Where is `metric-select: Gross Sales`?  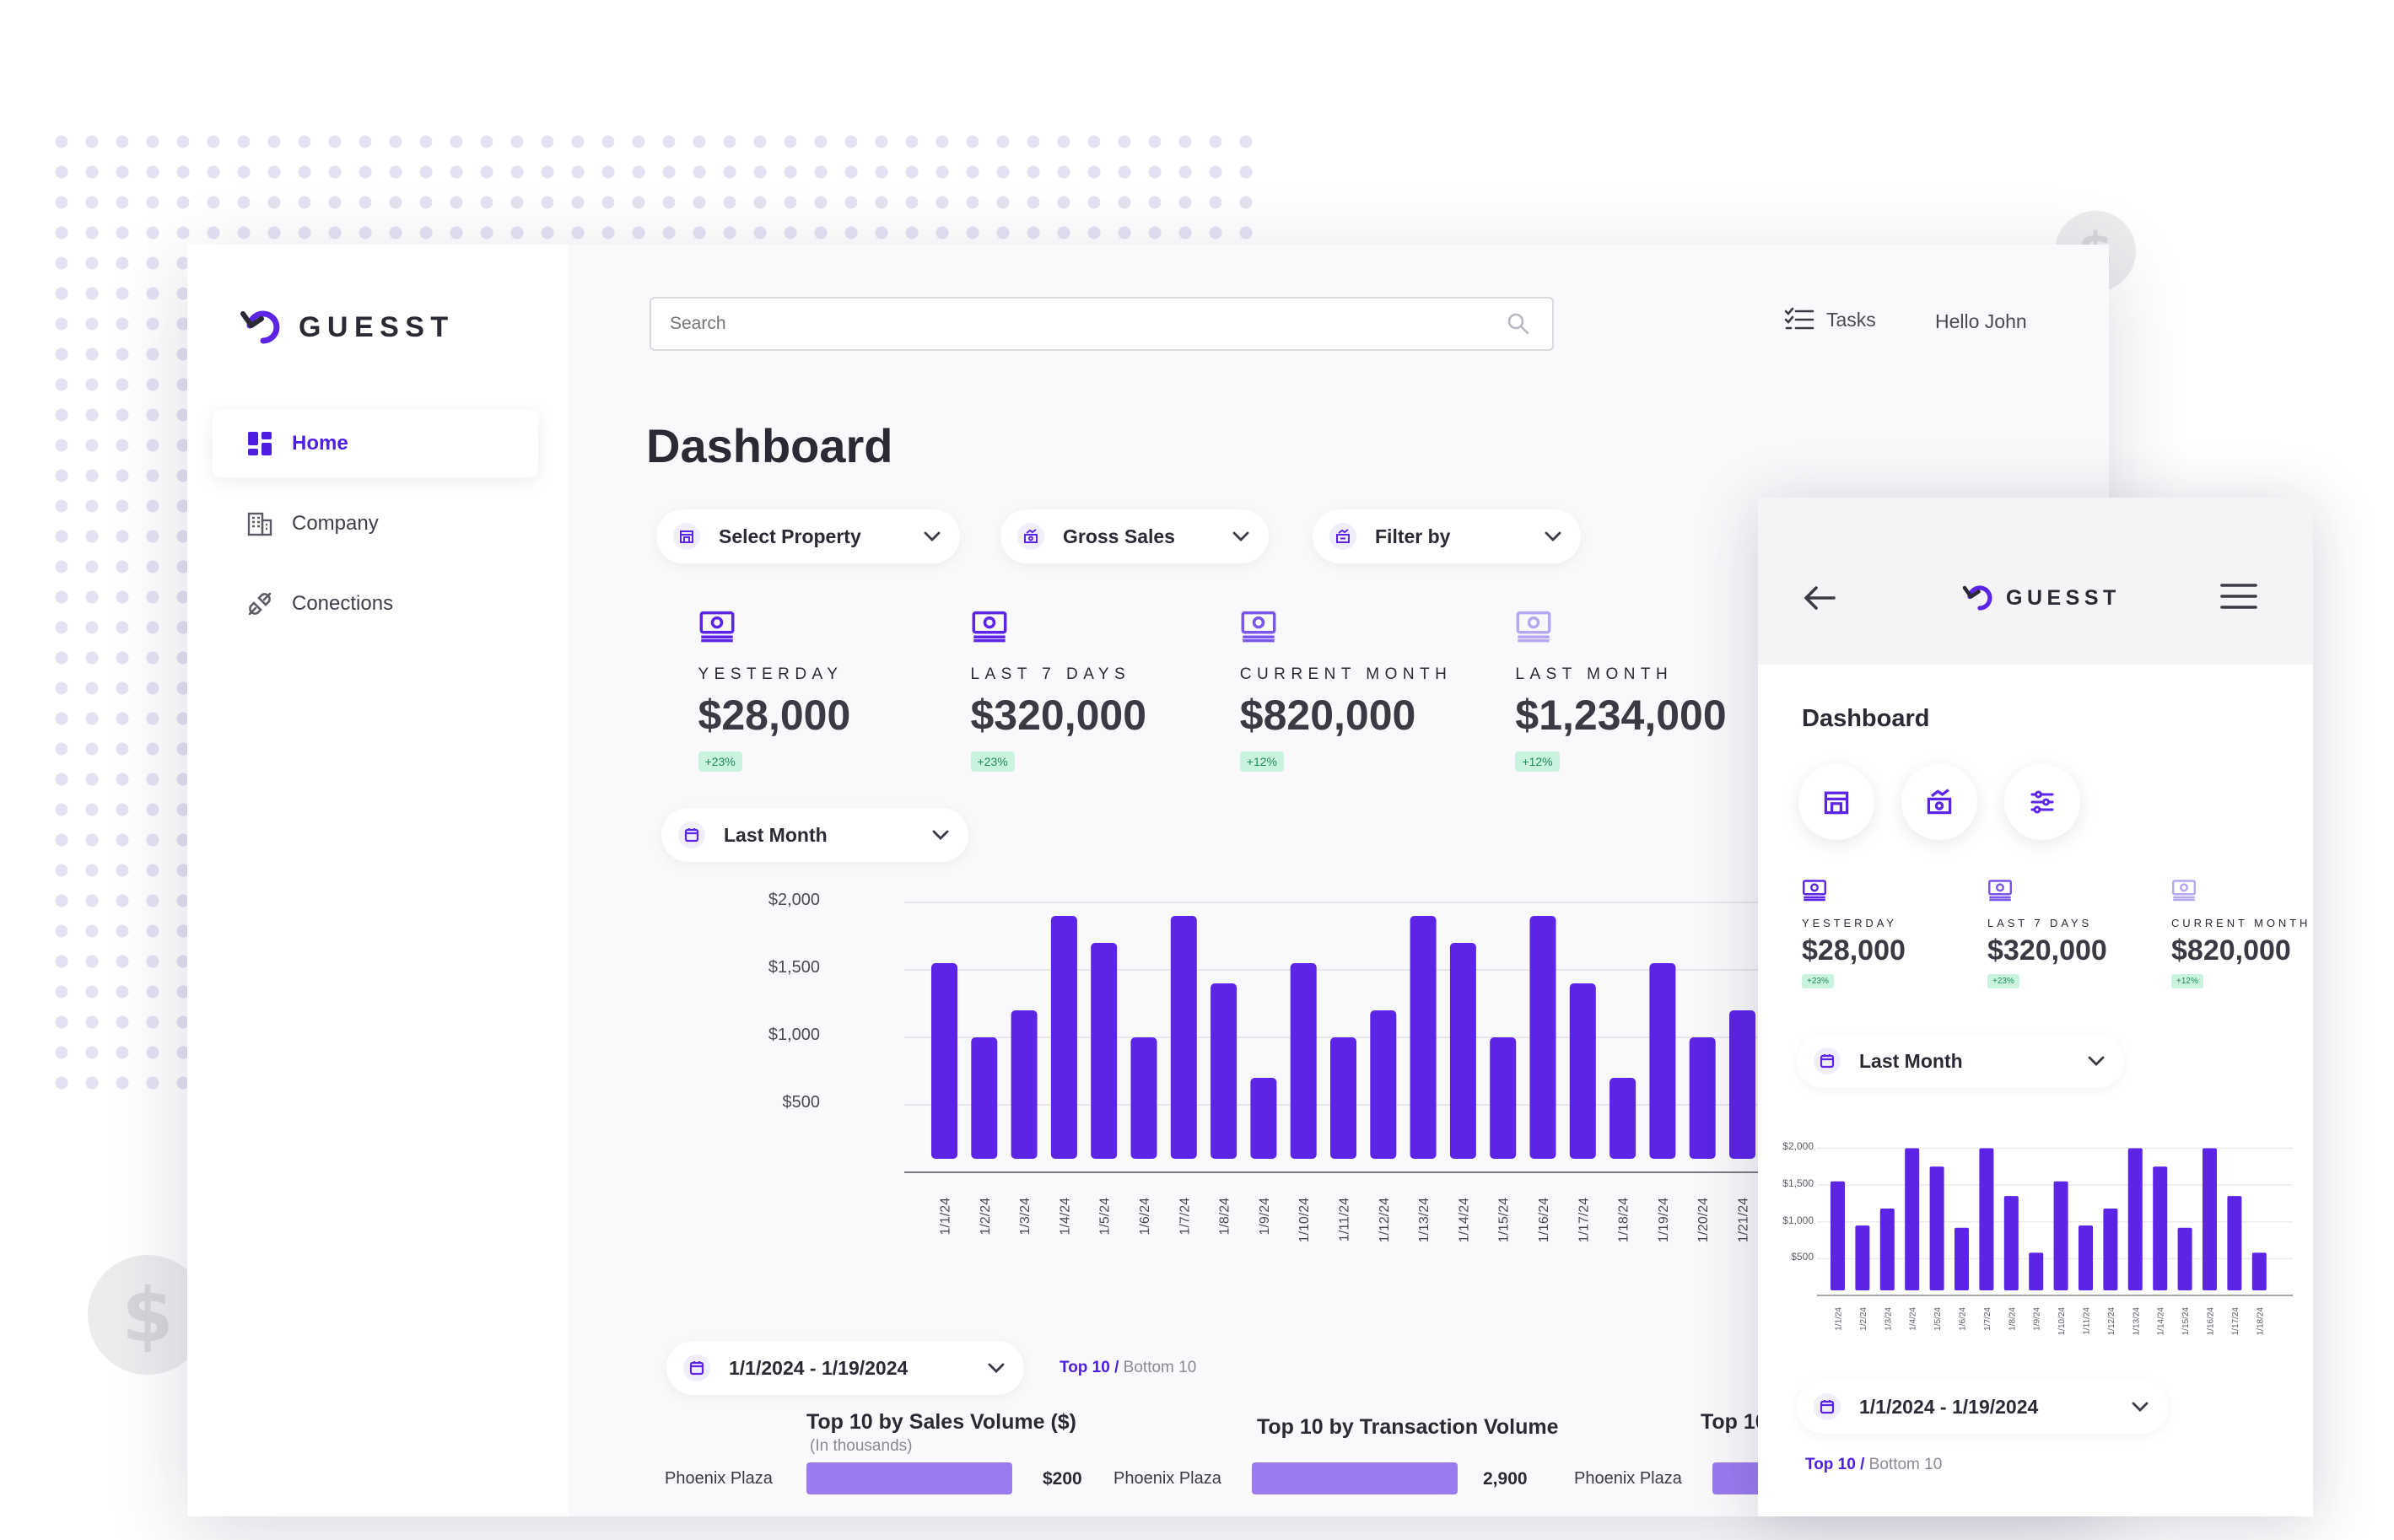
metric-select: Gross Sales is located at coordinates (1135, 536).